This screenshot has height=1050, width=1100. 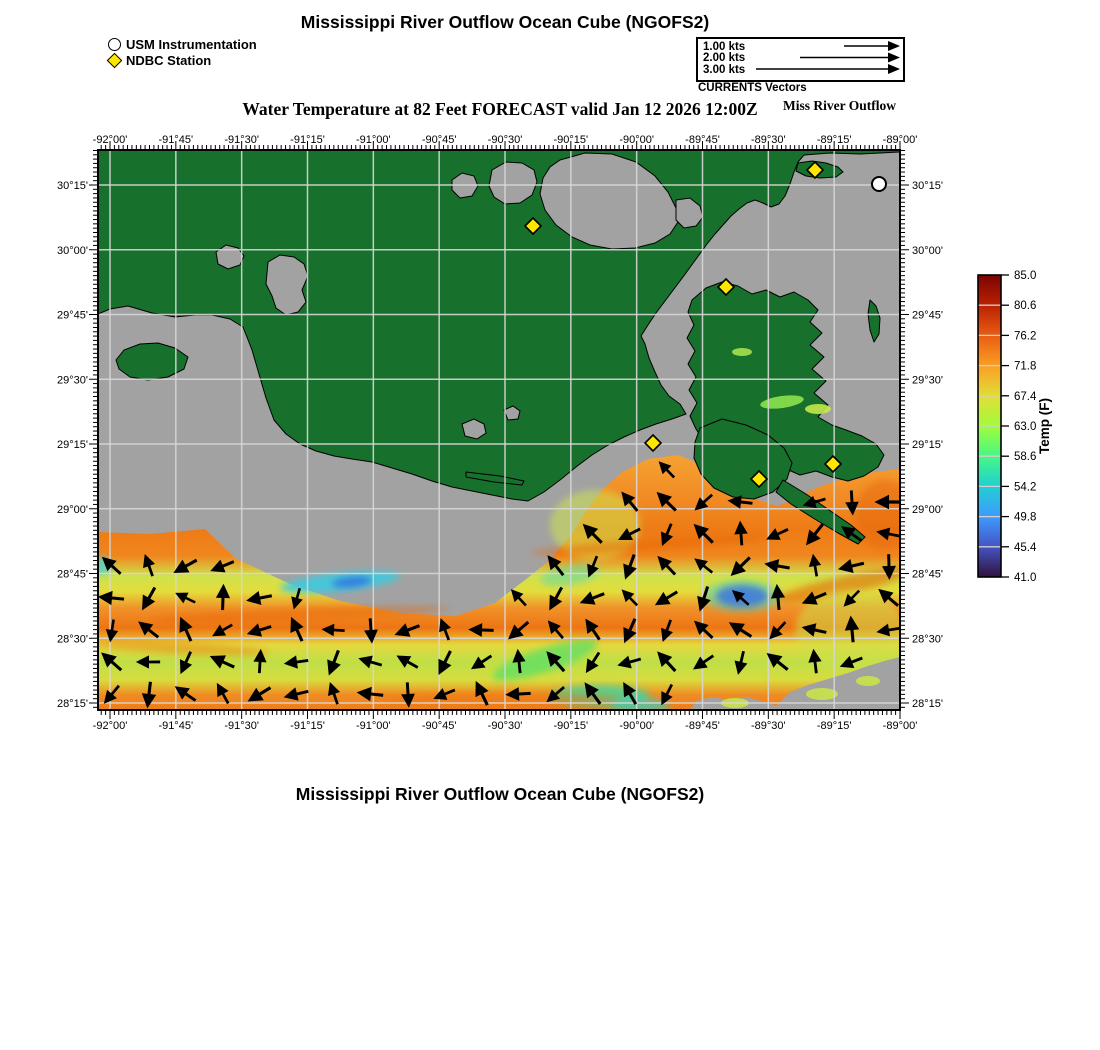 What do you see at coordinates (110, 726) in the screenshot?
I see `lon-tick-label-bottom: -92°00'` at bounding box center [110, 726].